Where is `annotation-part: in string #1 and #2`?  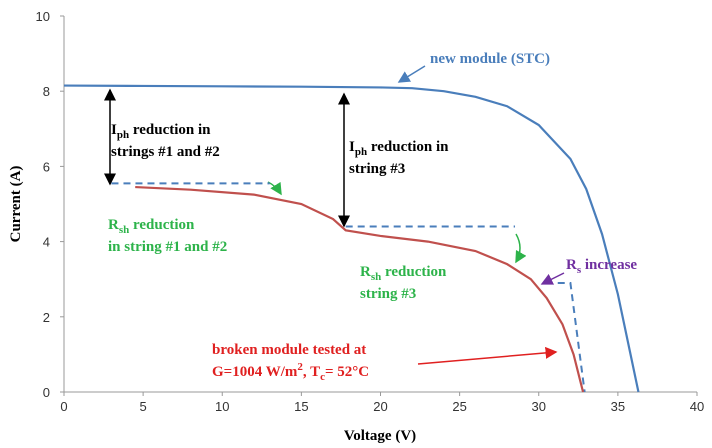
annotation-part: in string #1 and #2 is located at coordinates (167, 247).